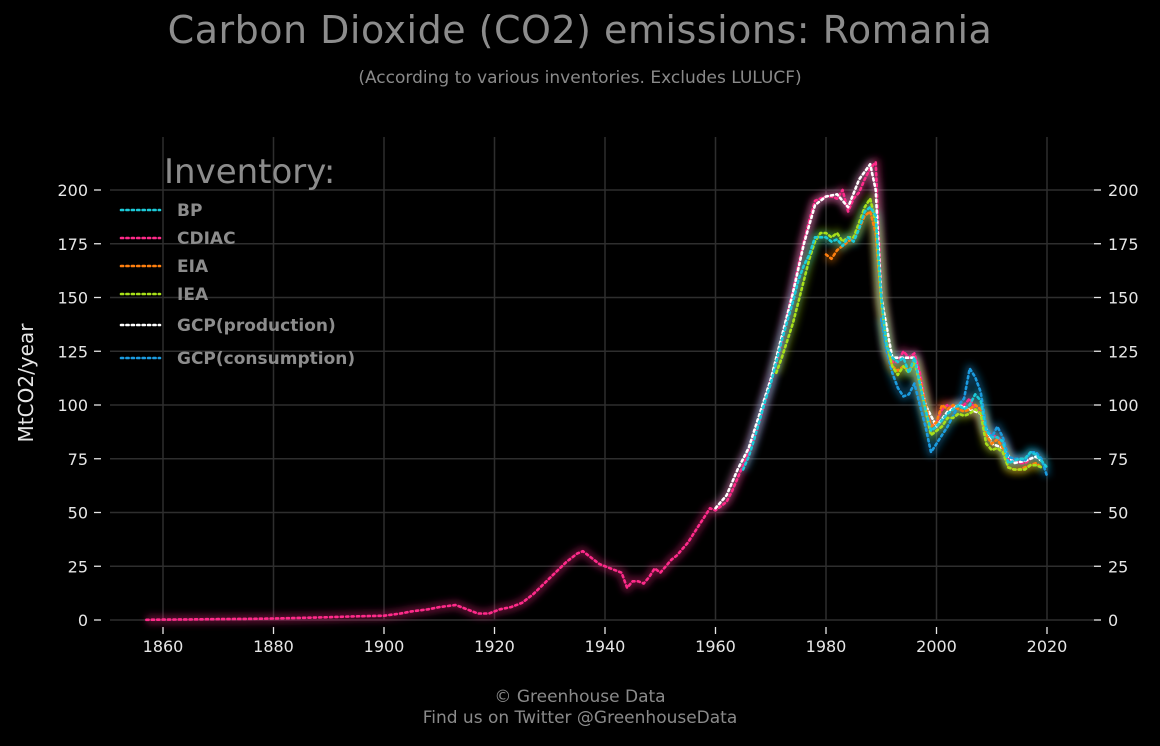 Image resolution: width=1160 pixels, height=746 pixels. Describe the element at coordinates (273, 646) in the screenshot. I see `x-tick-label: 1880` at that location.